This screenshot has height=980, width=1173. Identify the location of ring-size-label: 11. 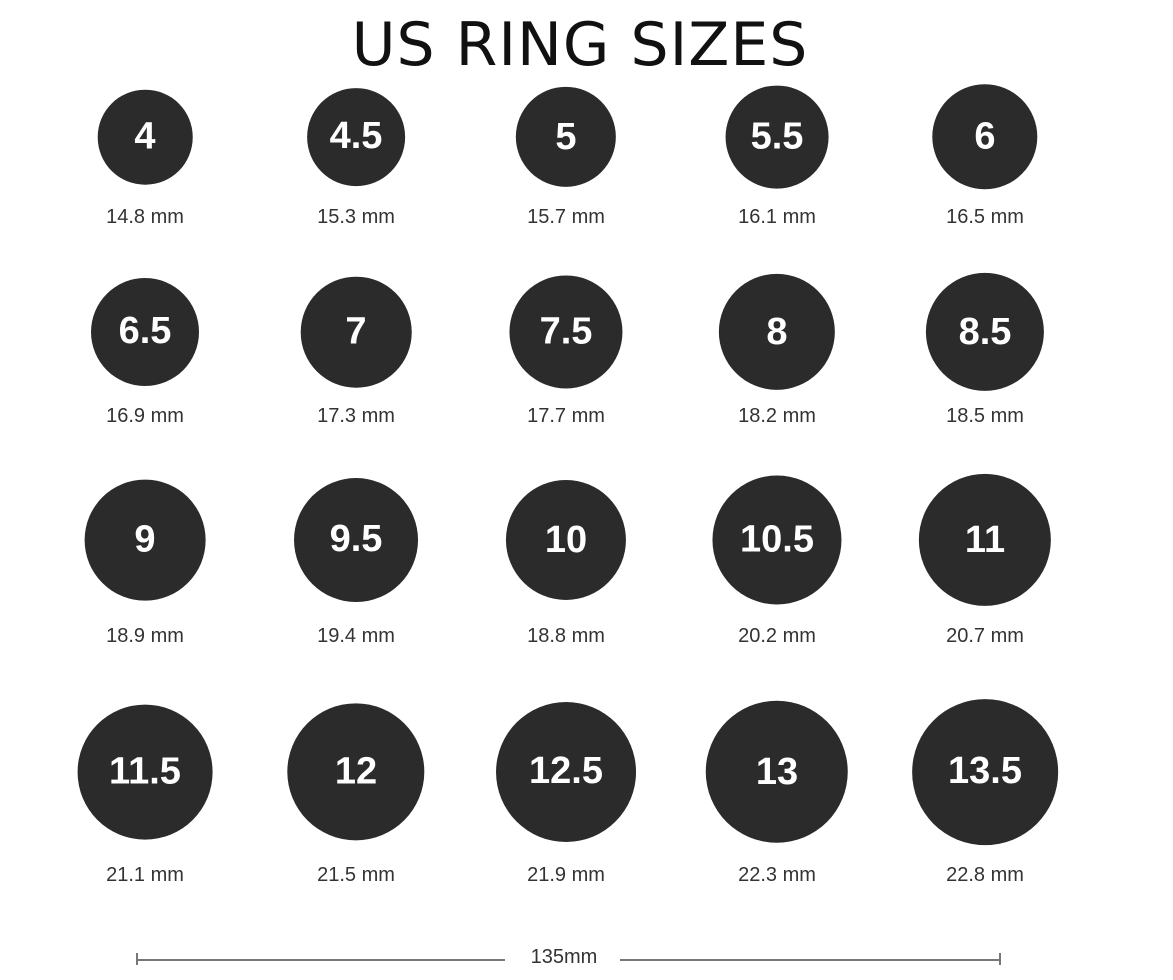
(985, 539).